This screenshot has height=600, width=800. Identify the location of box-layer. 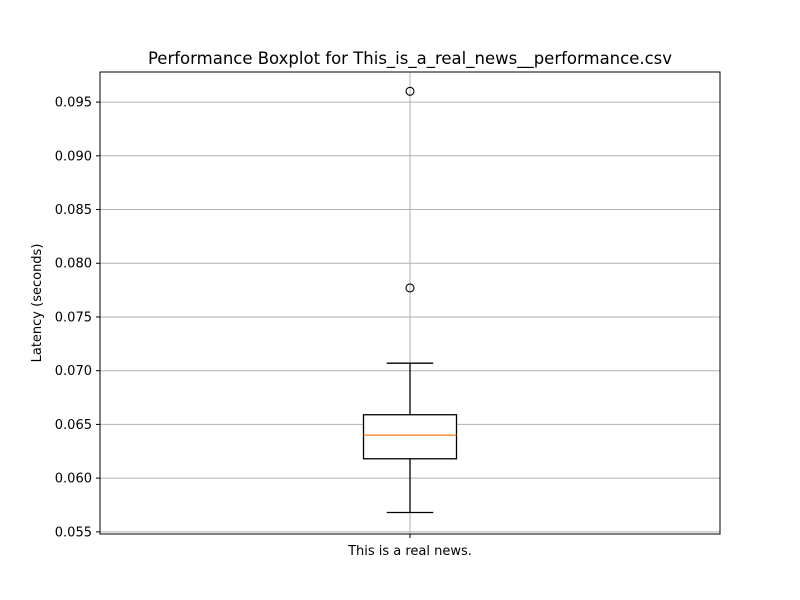
(410, 300).